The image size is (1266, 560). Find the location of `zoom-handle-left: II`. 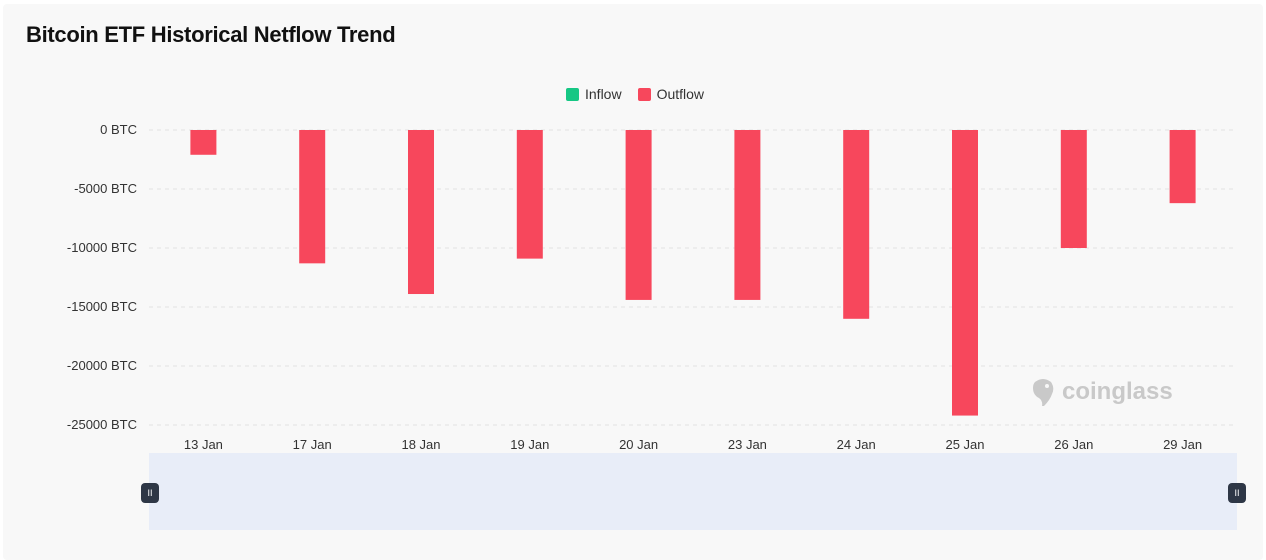

zoom-handle-left: II is located at coordinates (150, 493).